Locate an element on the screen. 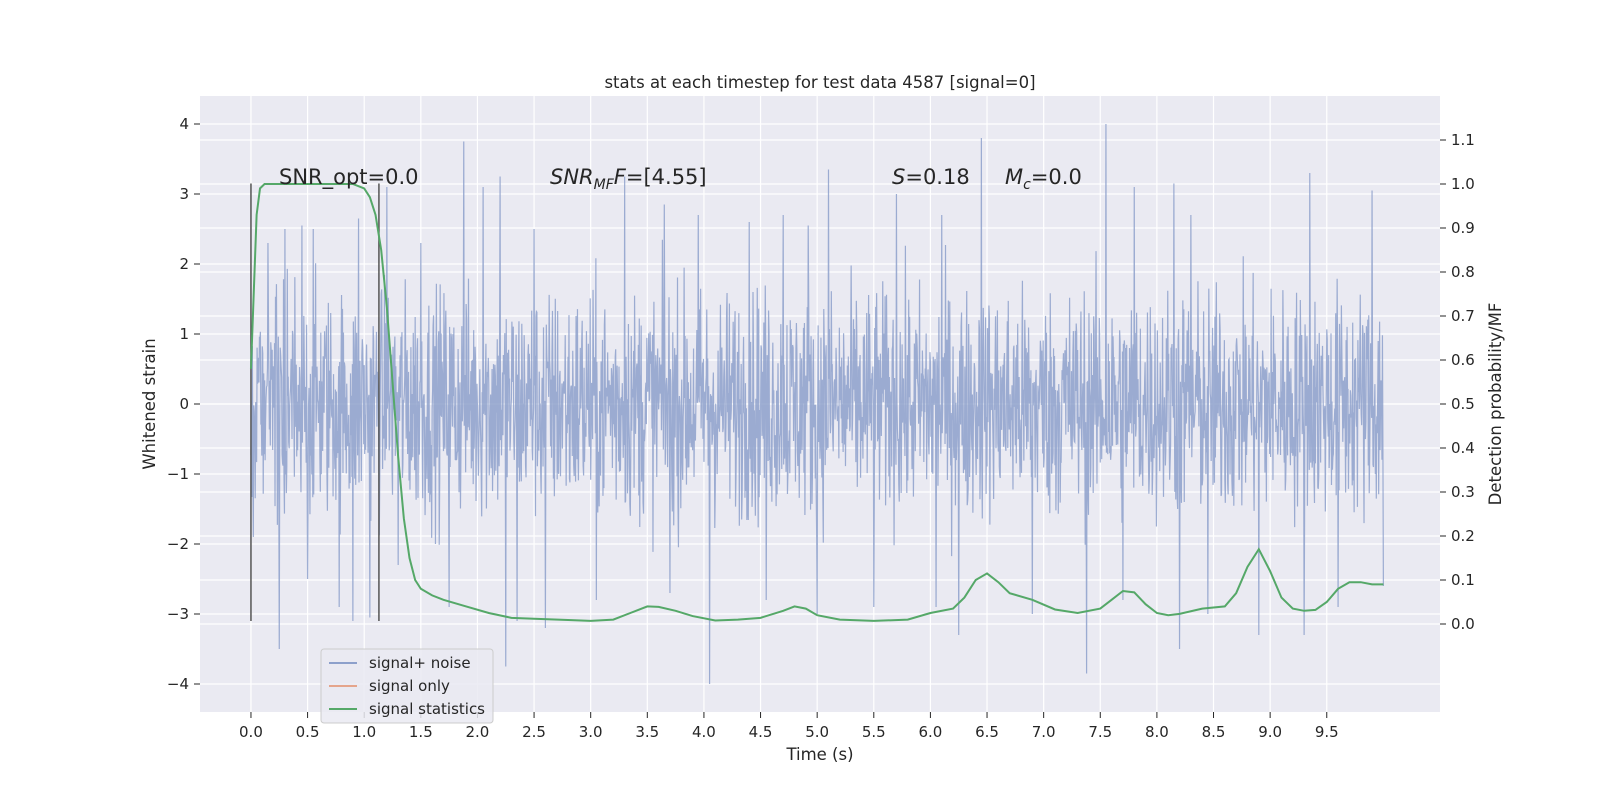 This screenshot has height=800, width=1600. s-symbol: S is located at coordinates (898, 177).